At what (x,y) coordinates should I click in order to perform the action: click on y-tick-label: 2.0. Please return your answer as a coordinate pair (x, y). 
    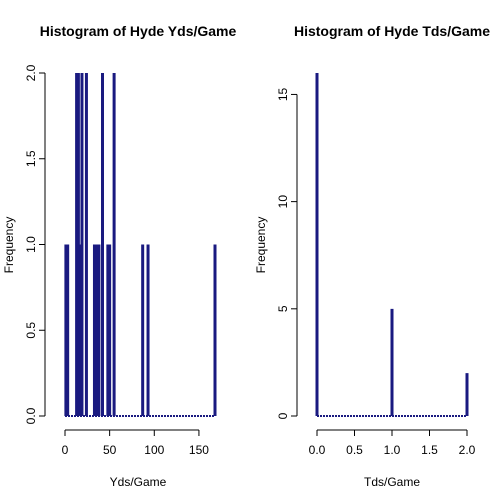
    Looking at the image, I should click on (31, 72).